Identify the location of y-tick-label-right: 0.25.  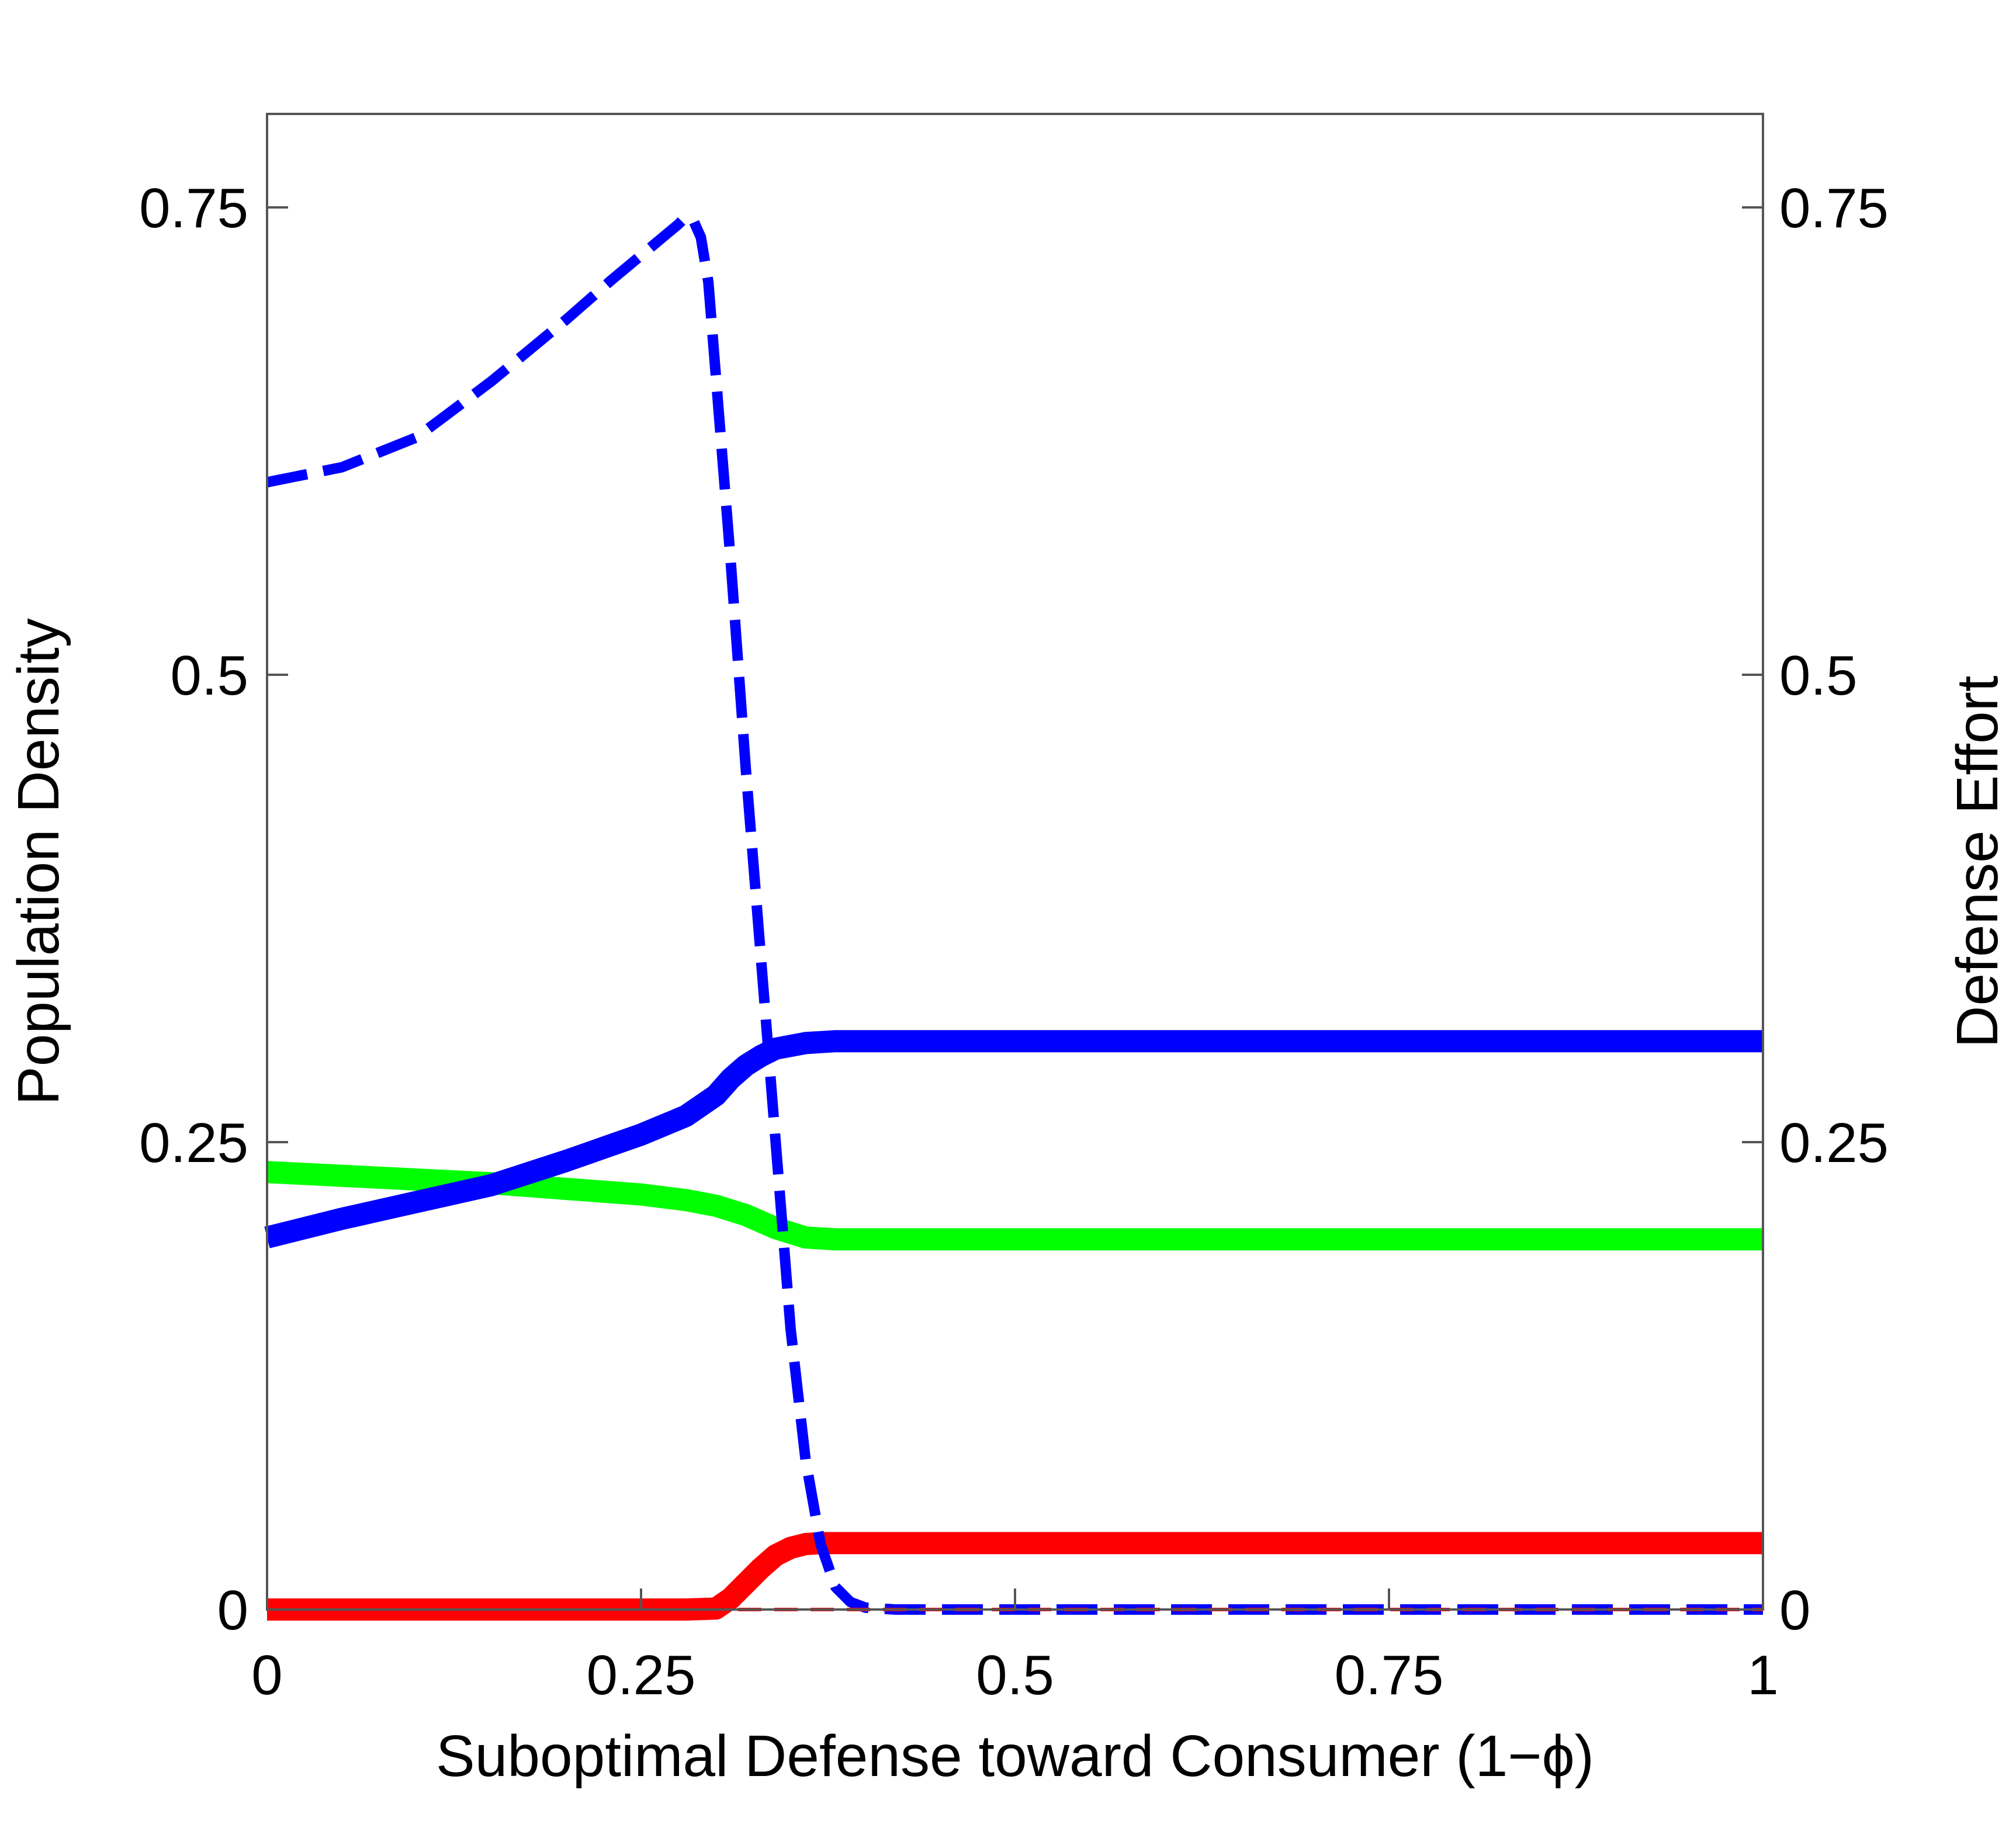
(1834, 1143).